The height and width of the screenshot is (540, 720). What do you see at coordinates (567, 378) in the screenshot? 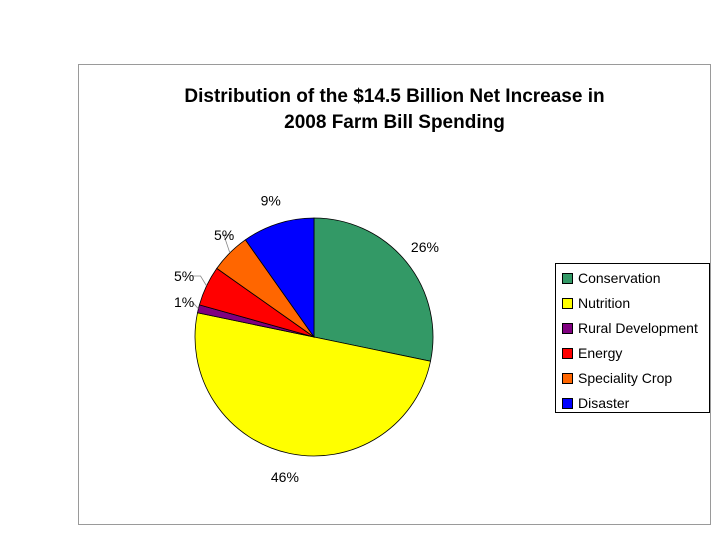
I see `legend-swatch-speciality-crop` at bounding box center [567, 378].